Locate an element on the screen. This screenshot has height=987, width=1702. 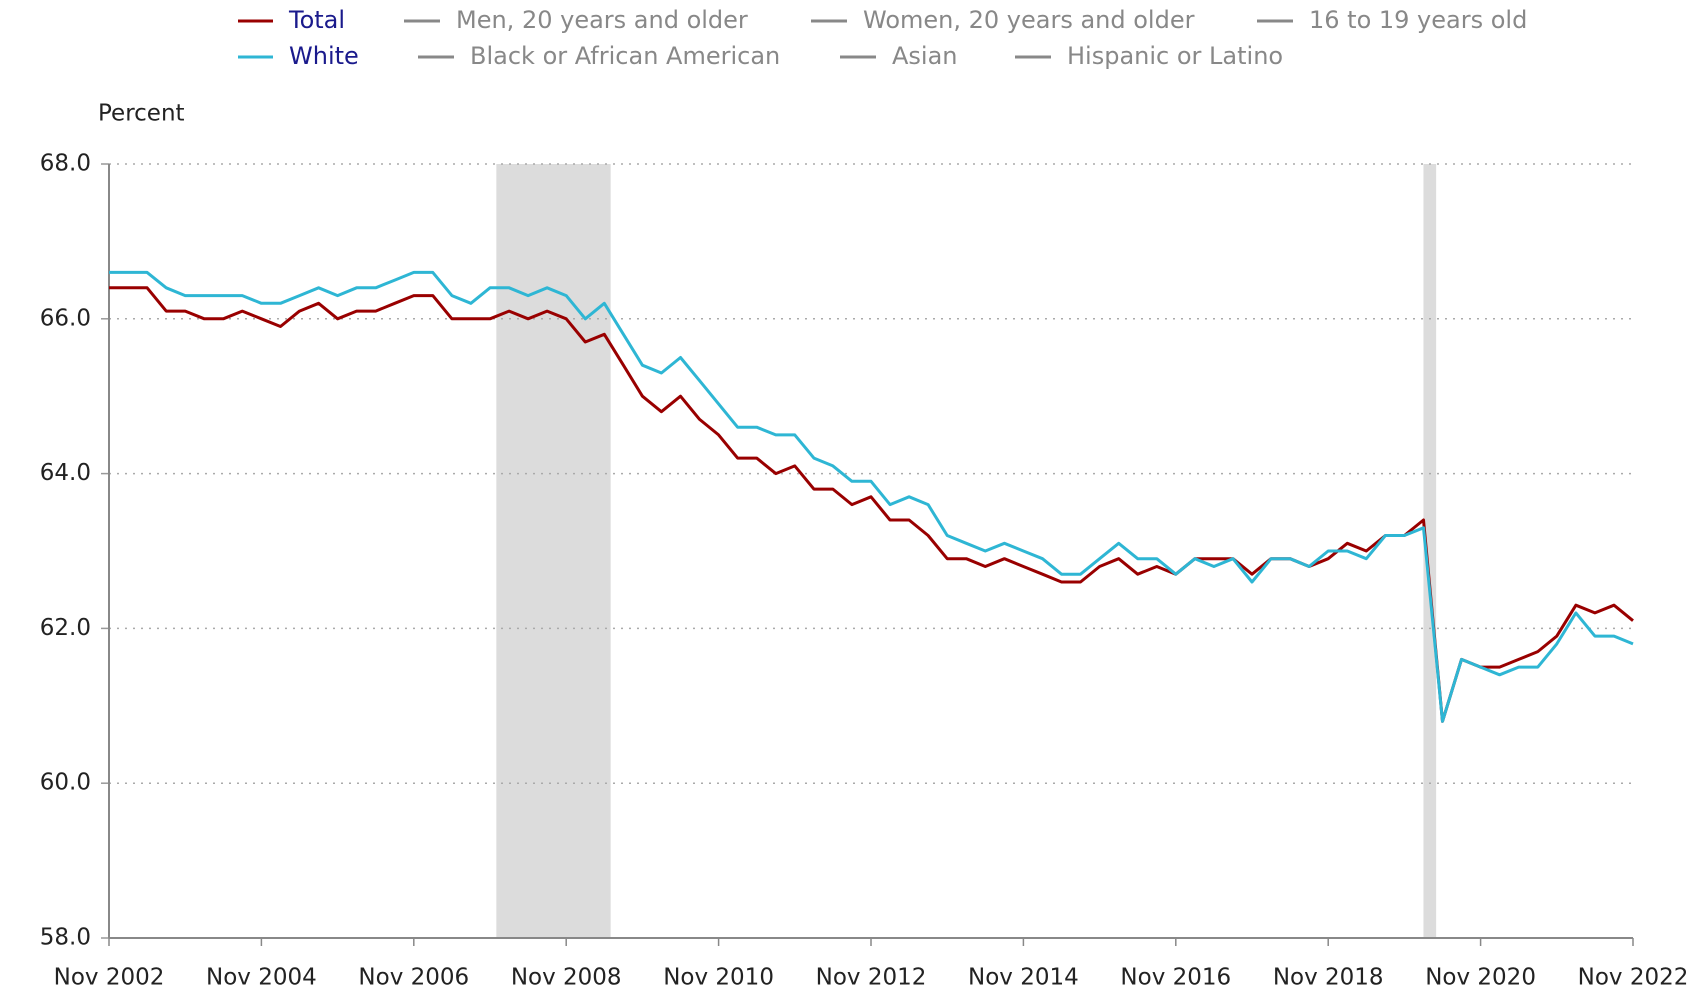
legend-label: Women, 20 years and older is located at coordinates (1029, 20).